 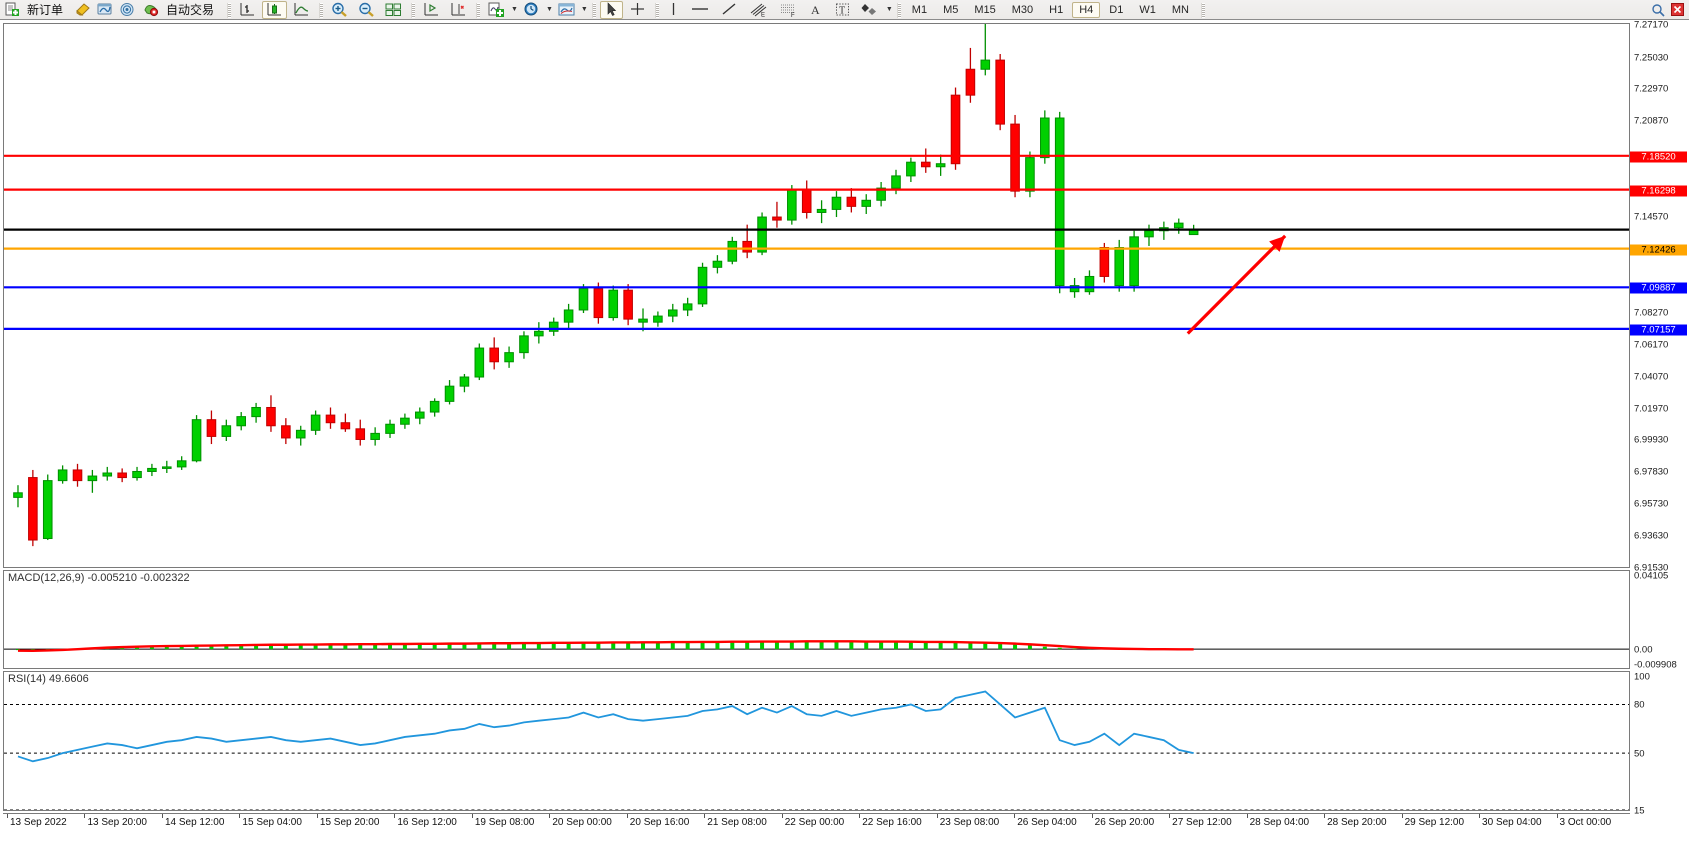 I want to click on auto-trading-icon, so click(x=151, y=11).